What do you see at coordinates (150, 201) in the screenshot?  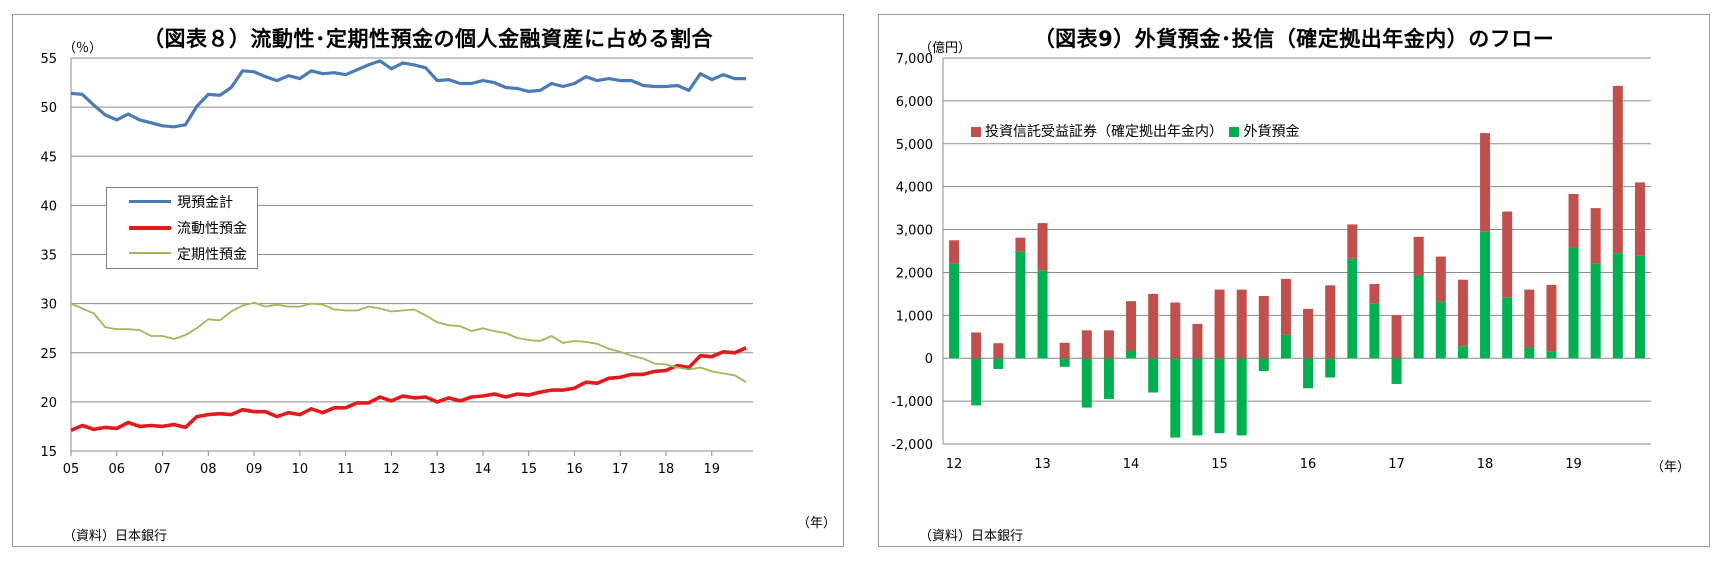 I see `legend-swatch-total` at bounding box center [150, 201].